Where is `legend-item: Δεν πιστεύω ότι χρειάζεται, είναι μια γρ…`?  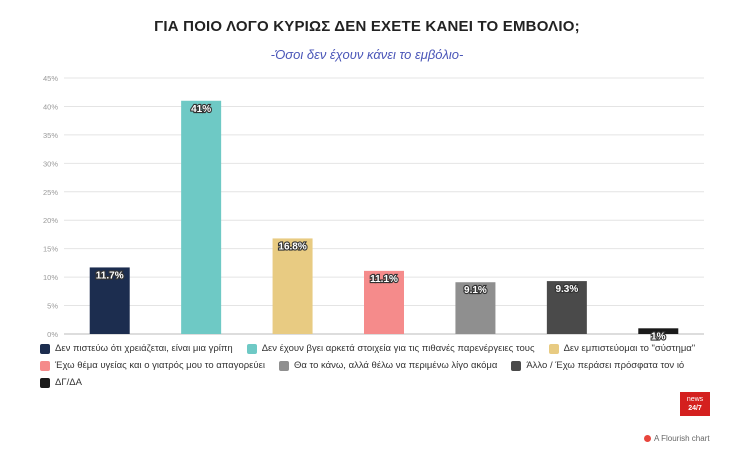
legend-item: Δεν πιστεύω ότι χρειάζεται, είναι μια γρ… is located at coordinates (136, 348).